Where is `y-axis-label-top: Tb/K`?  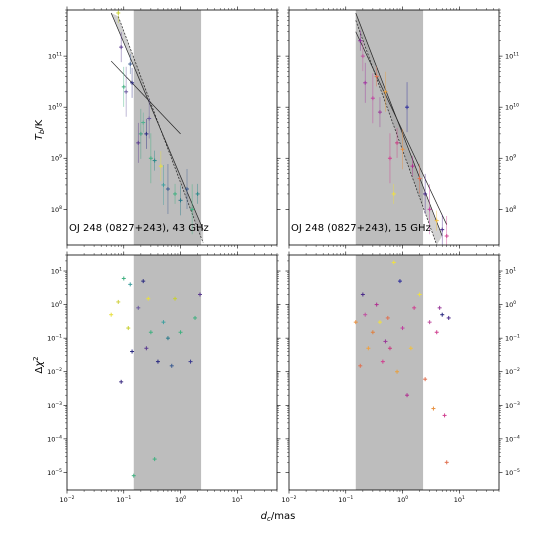
y-axis-label-top: Tb/K is located at coordinates (40, 129).